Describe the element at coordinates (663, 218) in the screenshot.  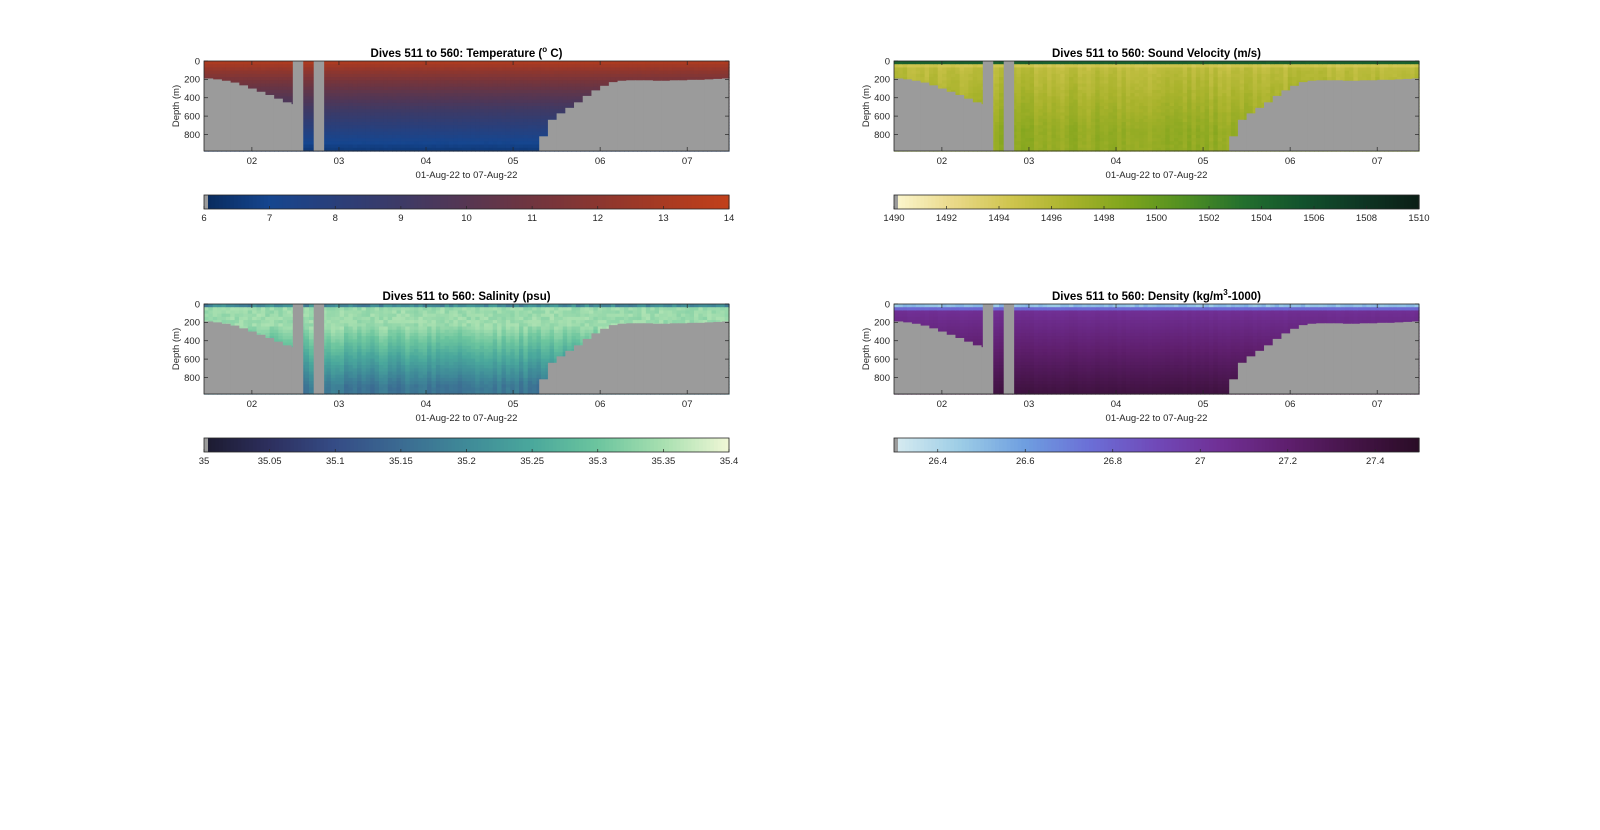
I see `colorbar-tick-label: 13` at that location.